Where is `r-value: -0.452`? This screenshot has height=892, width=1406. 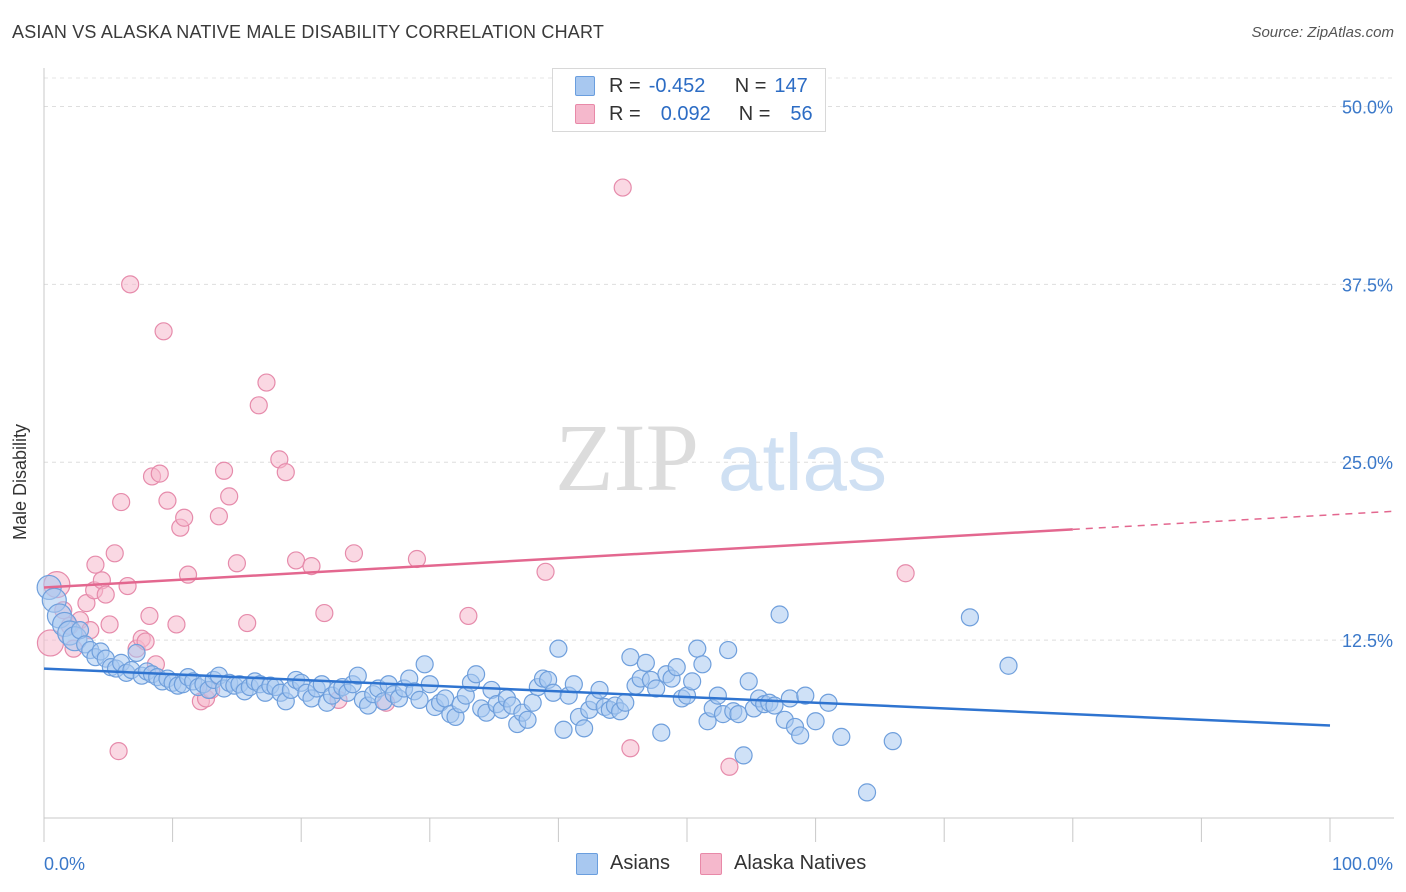
r-value: -0.452 is located at coordinates (677, 85).